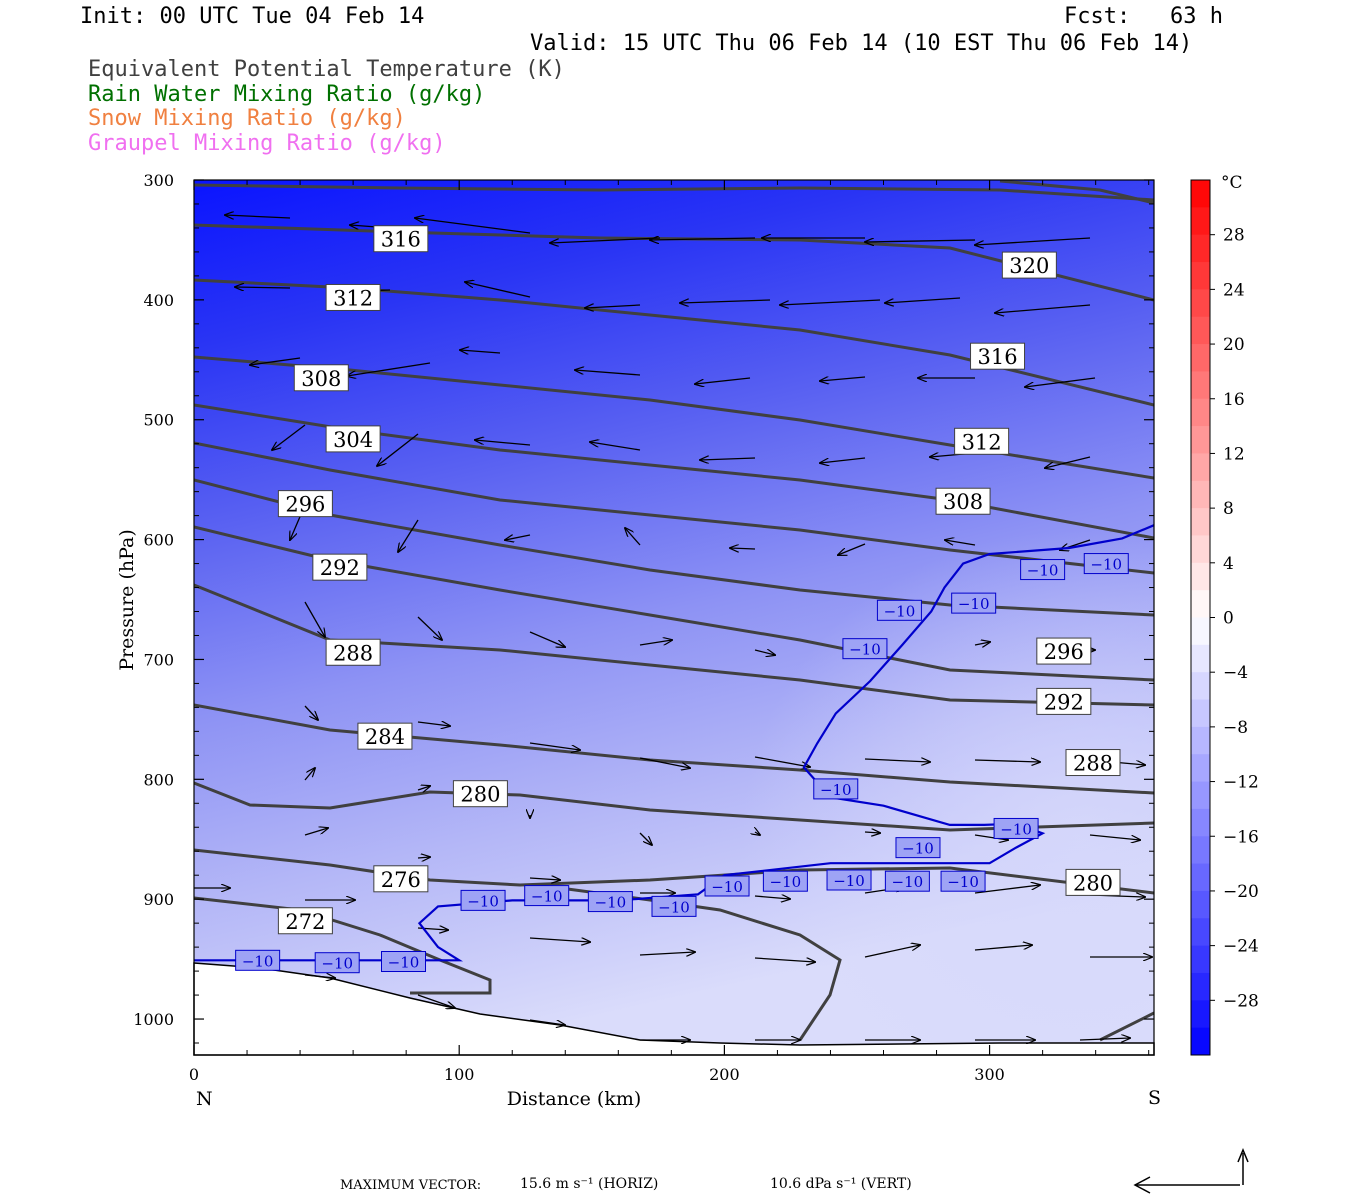 Image resolution: width=1350 pixels, height=1200 pixels. Describe the element at coordinates (1154, 1098) in the screenshot. I see `x-end-label-right: S` at that location.